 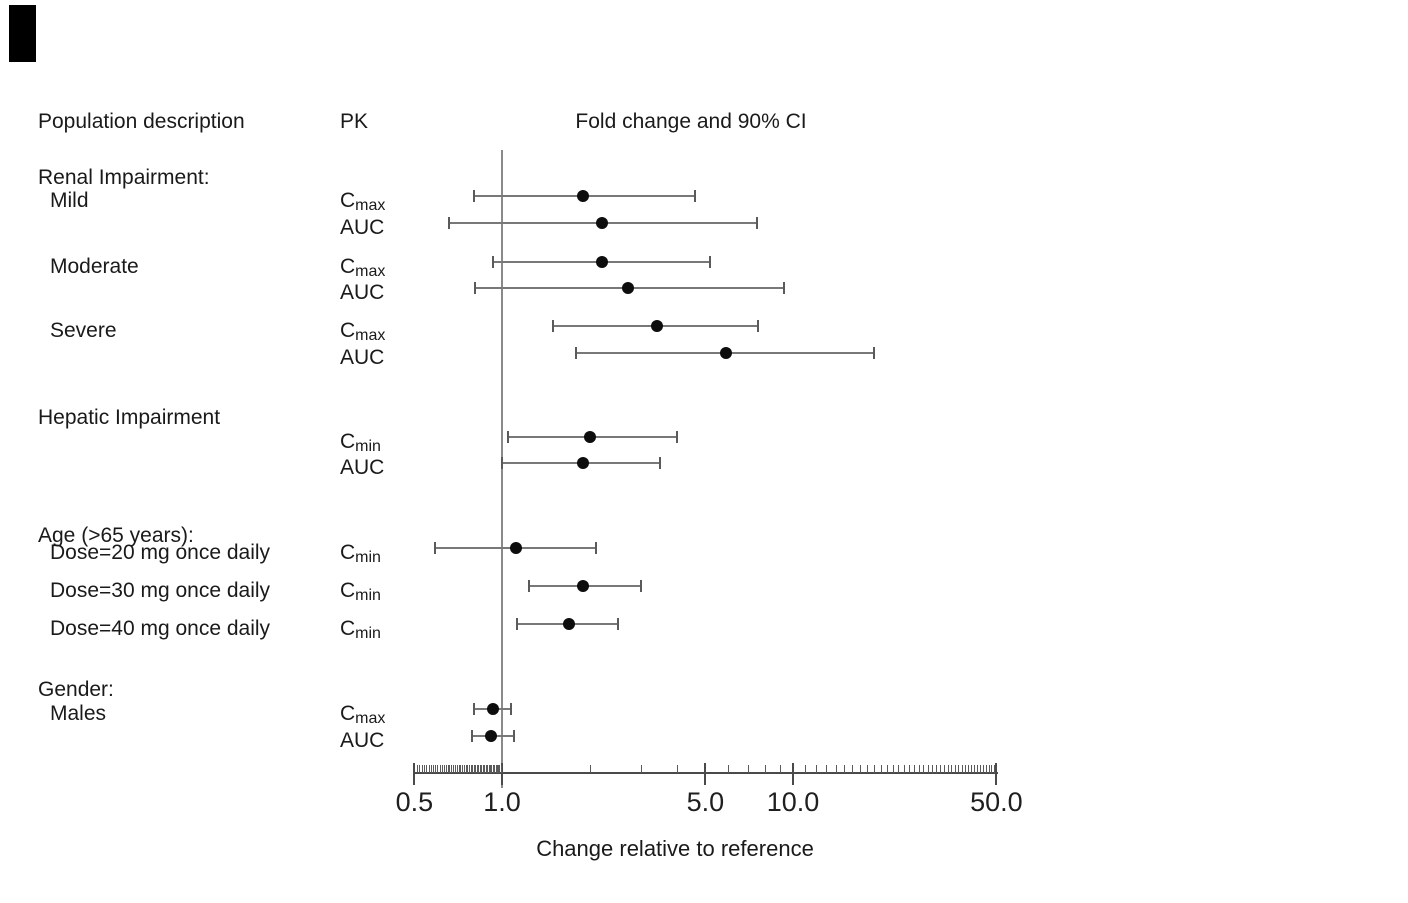 I want to click on pk-label: Cmax, so click(x=363, y=201).